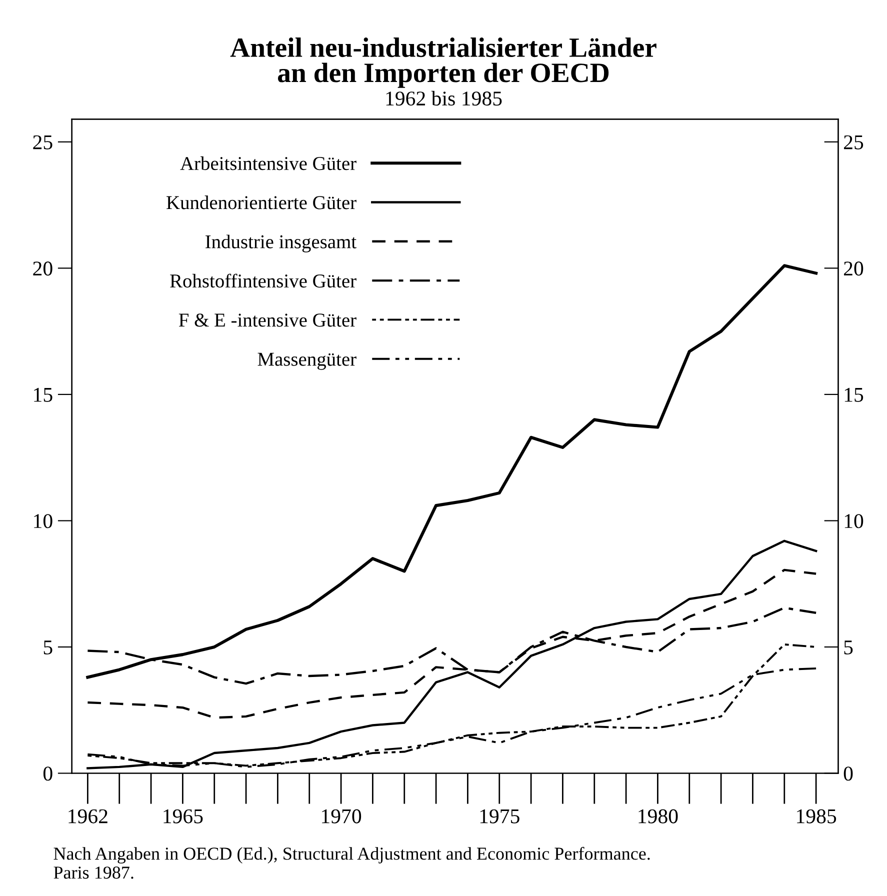 This screenshot has width=887, height=896. I want to click on y2-tick-label: 5, so click(848, 647).